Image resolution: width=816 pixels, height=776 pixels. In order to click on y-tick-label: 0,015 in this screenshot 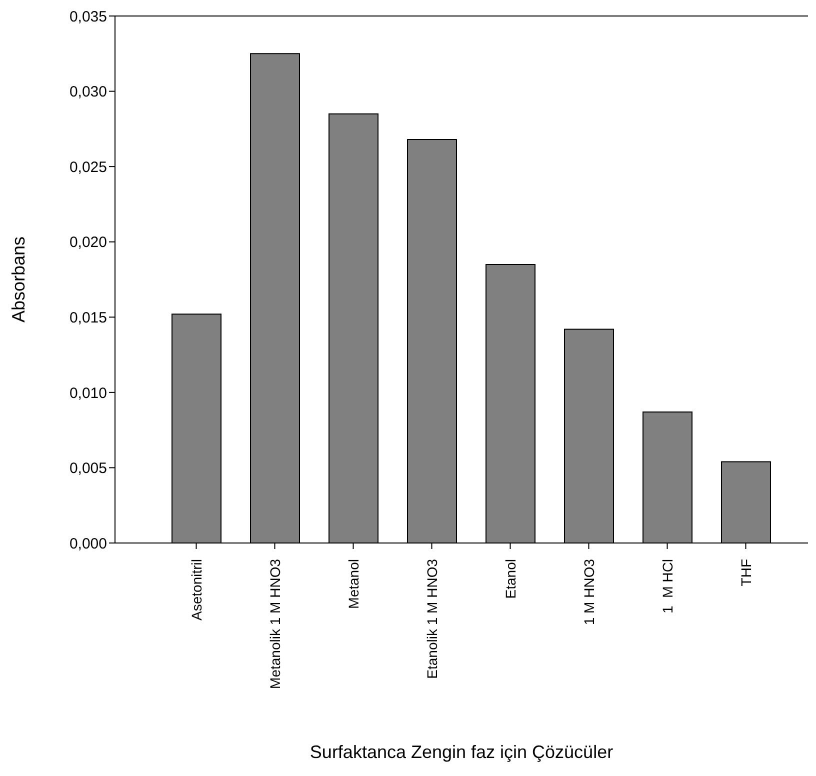, I will do `click(88, 317)`.